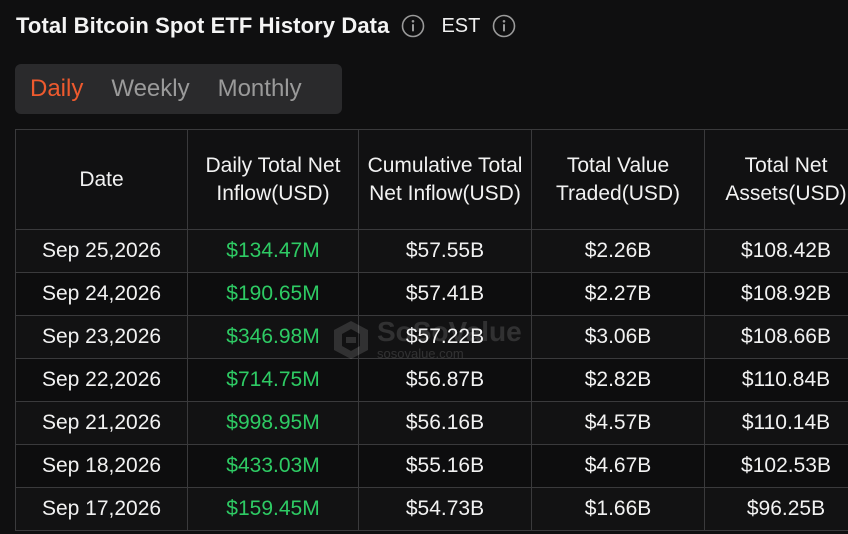 The image size is (848, 534). Describe the element at coordinates (776, 466) in the screenshot. I see `net-assets-cell: $102.53B` at that location.